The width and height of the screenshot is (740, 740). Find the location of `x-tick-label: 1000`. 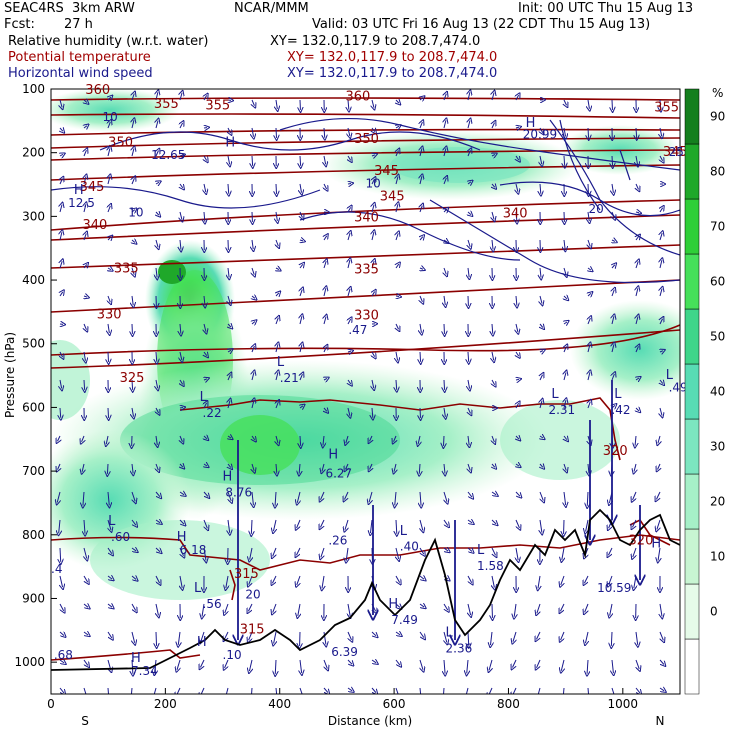

x-tick-label: 1000 is located at coordinates (623, 704).